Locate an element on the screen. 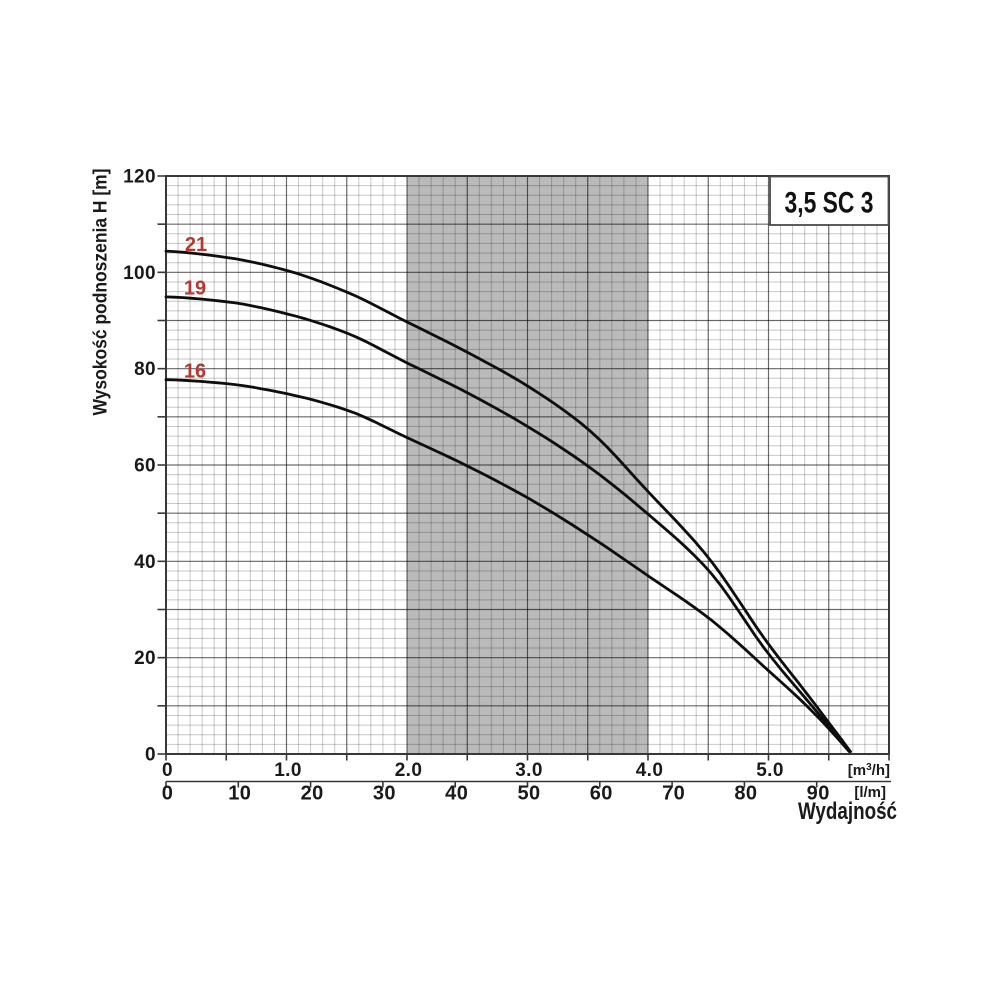  svg-text: 100 is located at coordinates (139, 273).